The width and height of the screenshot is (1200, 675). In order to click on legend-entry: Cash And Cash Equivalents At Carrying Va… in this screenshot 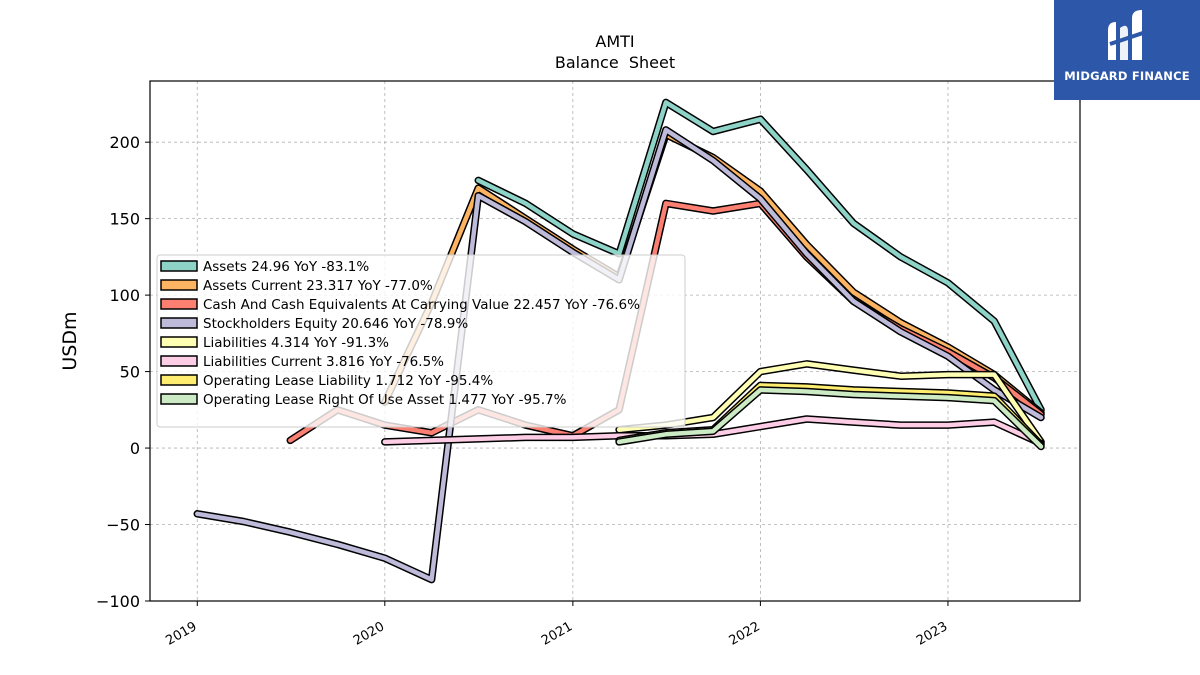, I will do `click(421, 305)`.